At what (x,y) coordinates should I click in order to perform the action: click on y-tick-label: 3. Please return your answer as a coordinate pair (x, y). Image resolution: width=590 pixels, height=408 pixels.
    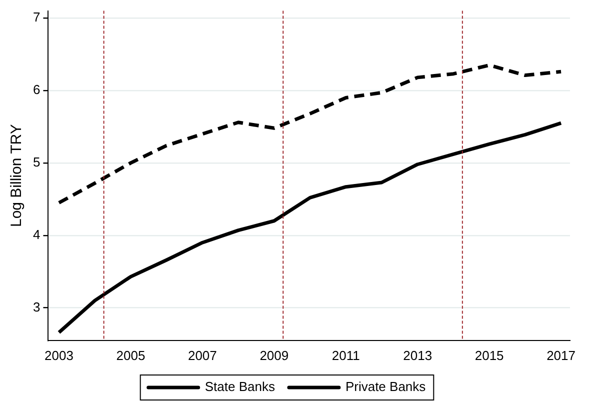
    Looking at the image, I should click on (36, 306).